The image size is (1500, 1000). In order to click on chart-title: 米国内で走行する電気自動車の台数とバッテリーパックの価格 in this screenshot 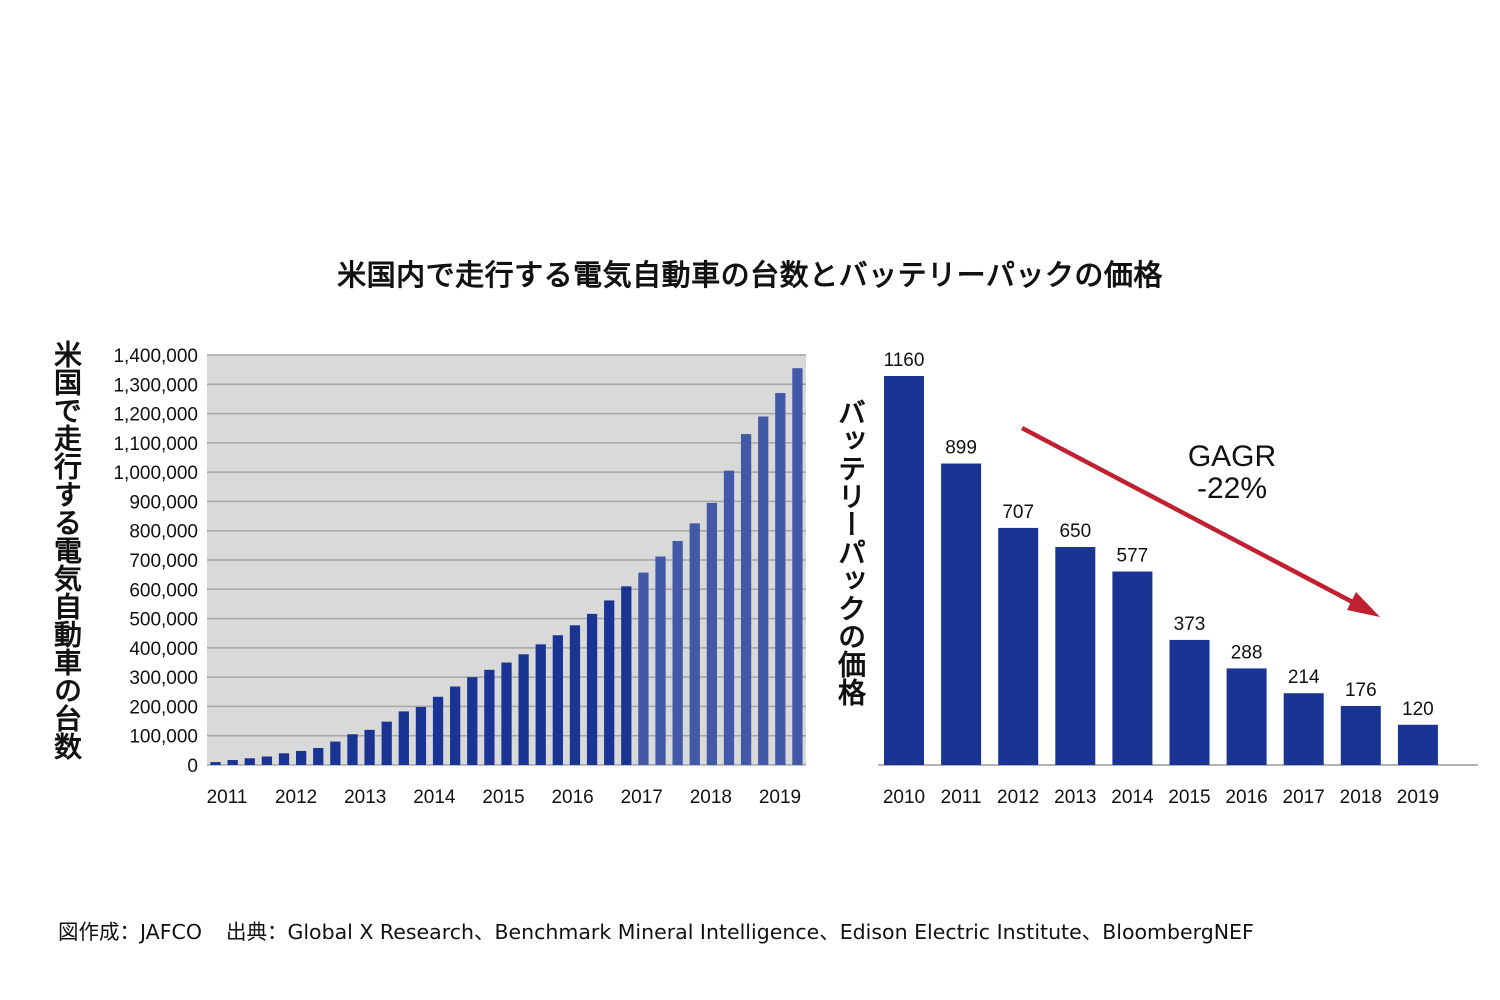, I will do `click(750, 275)`.